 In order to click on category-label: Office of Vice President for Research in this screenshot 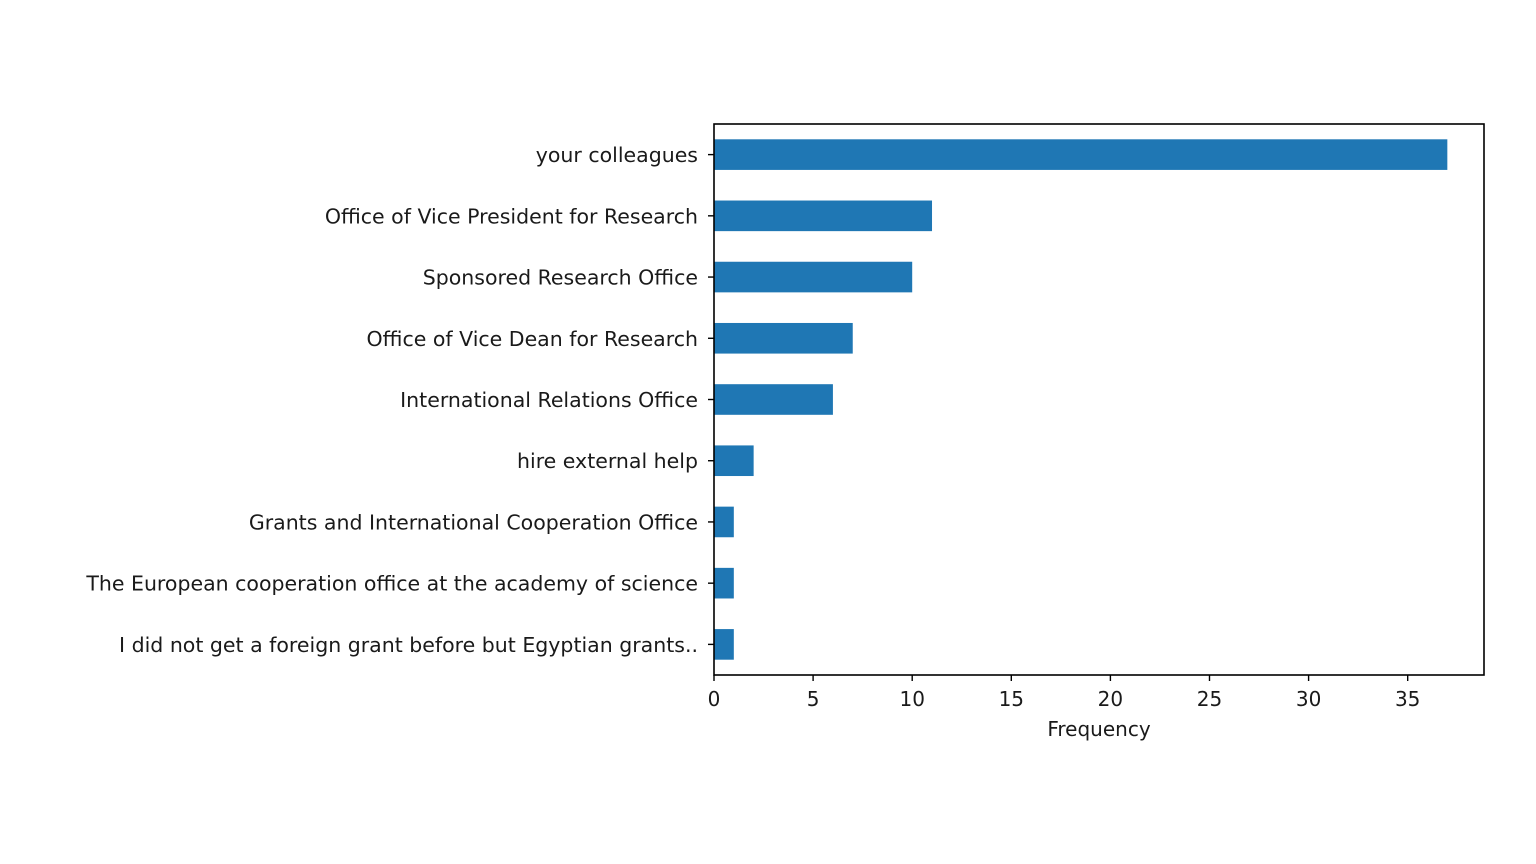, I will do `click(511, 216)`.